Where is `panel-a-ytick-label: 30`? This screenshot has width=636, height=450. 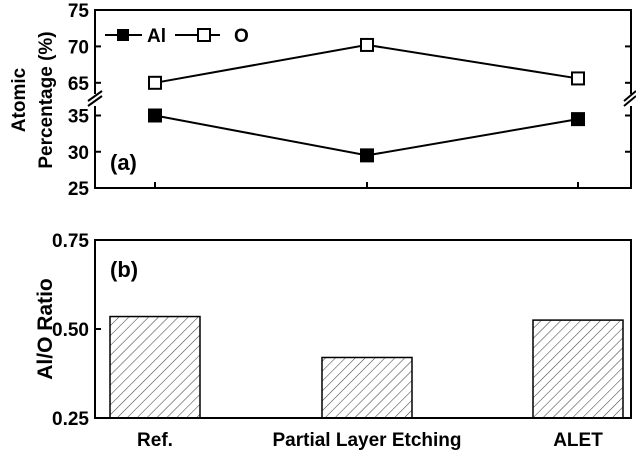 panel-a-ytick-label: 30 is located at coordinates (78, 153).